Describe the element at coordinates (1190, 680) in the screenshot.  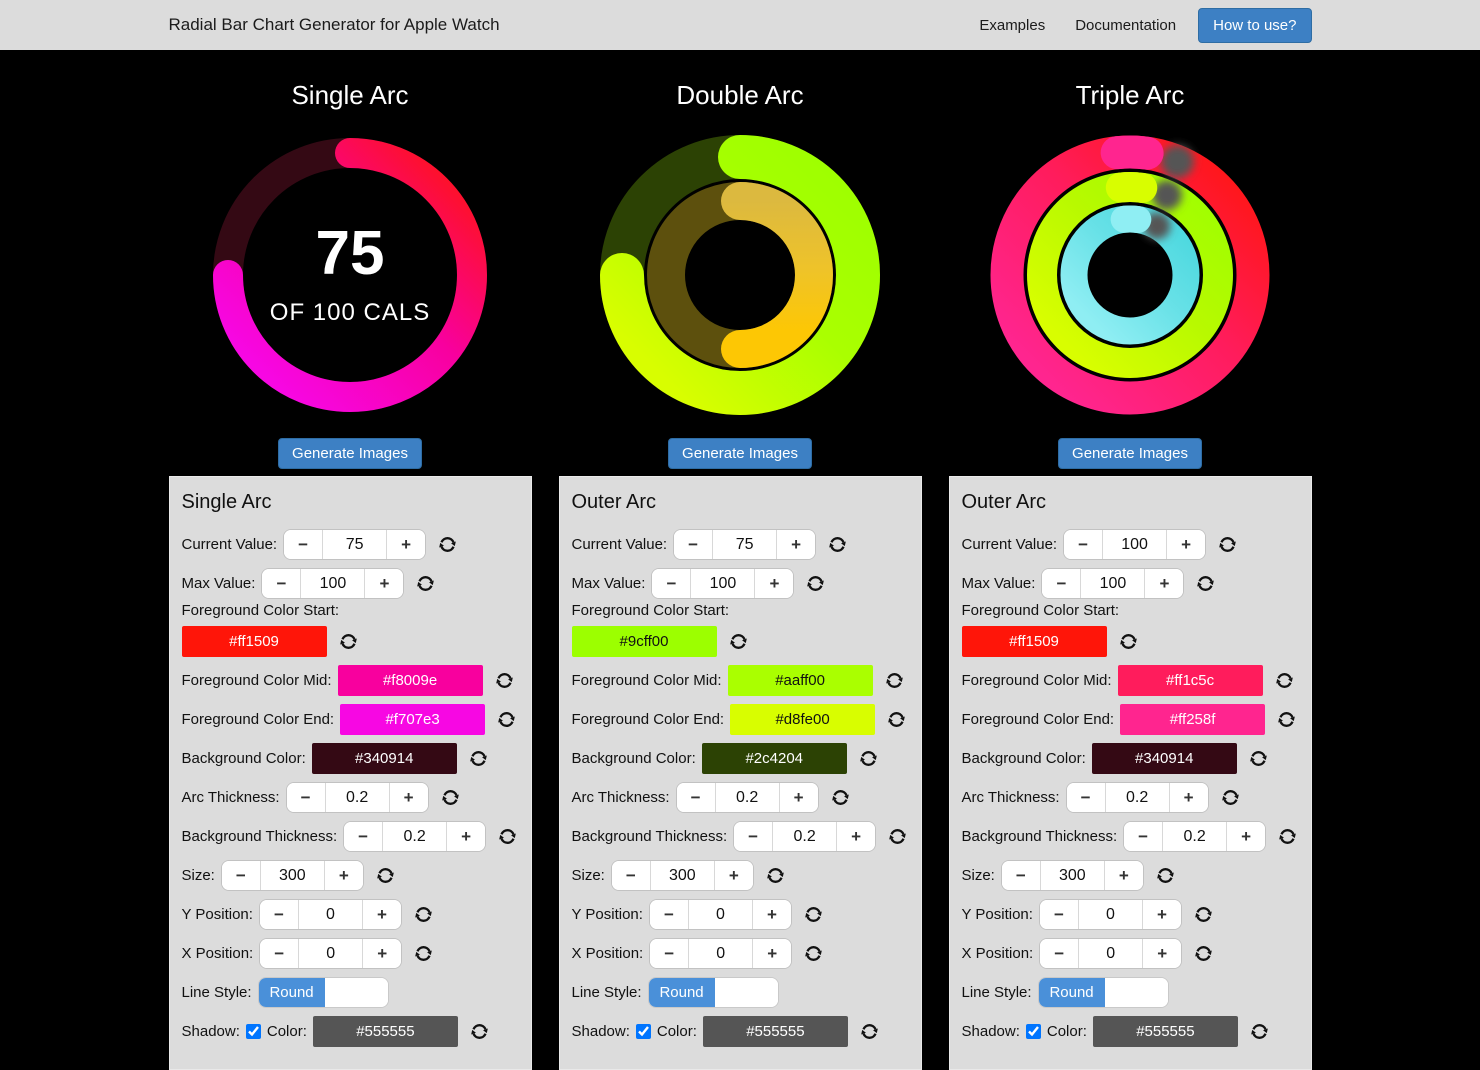
I see `color-swatch: #ff1c5c` at that location.